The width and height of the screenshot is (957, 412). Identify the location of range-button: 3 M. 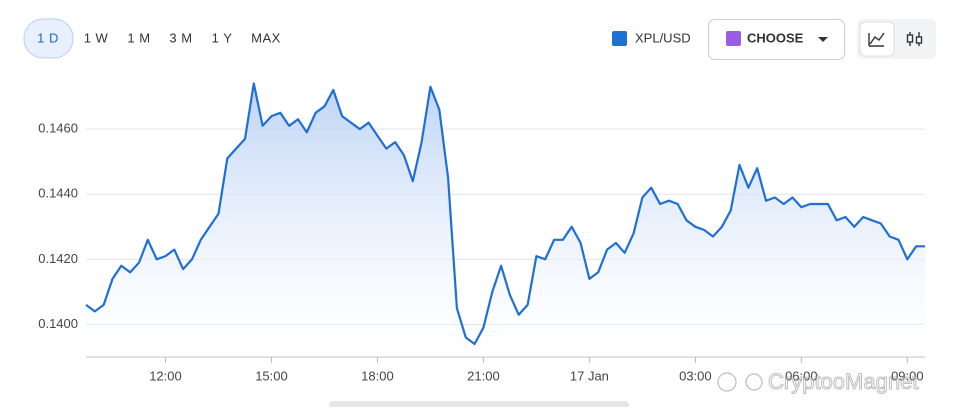
(180, 37).